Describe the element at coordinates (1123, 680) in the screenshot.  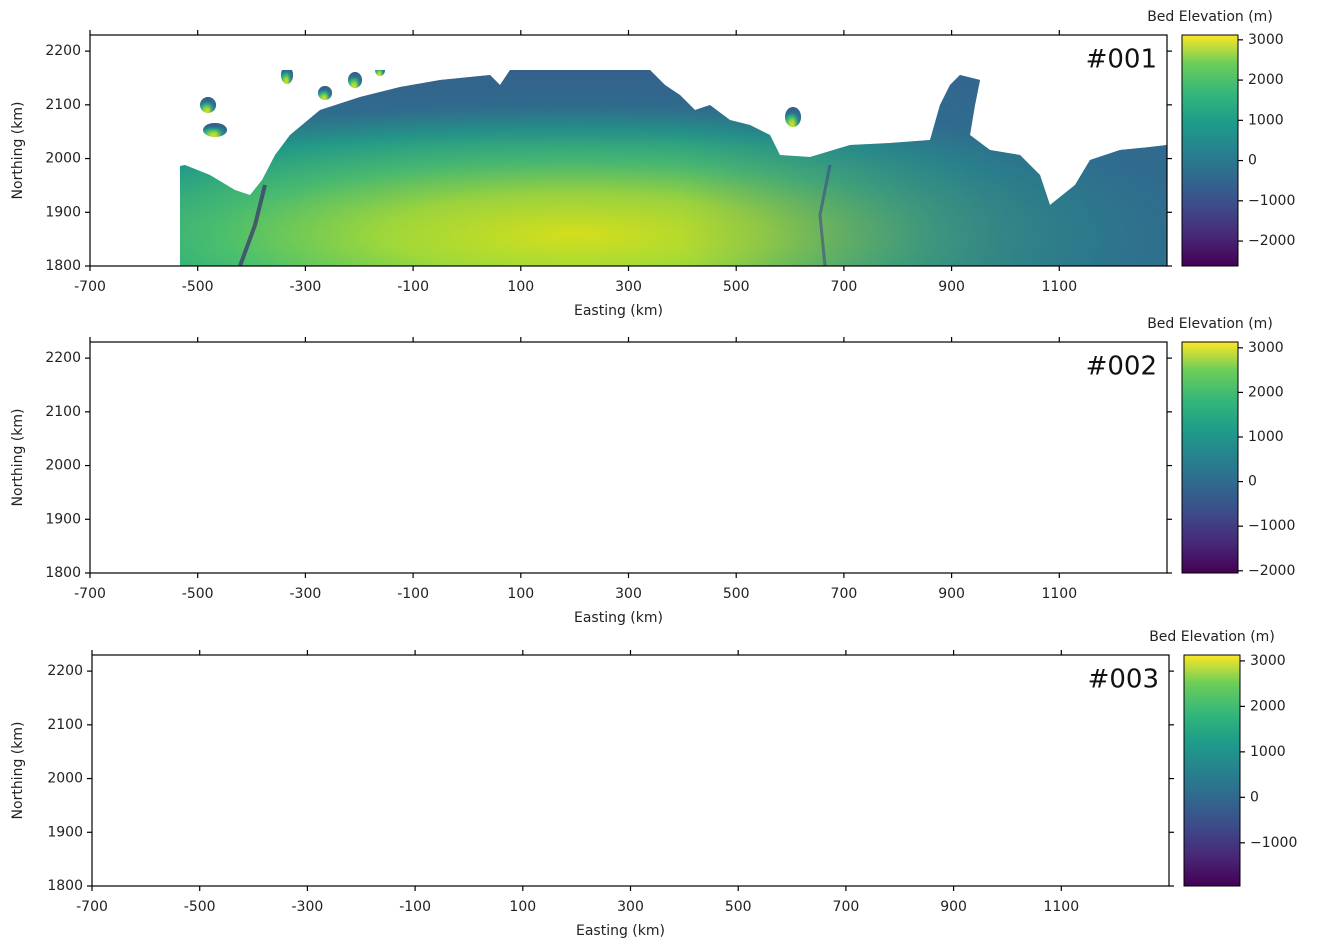
I see `panel-label: #003` at that location.